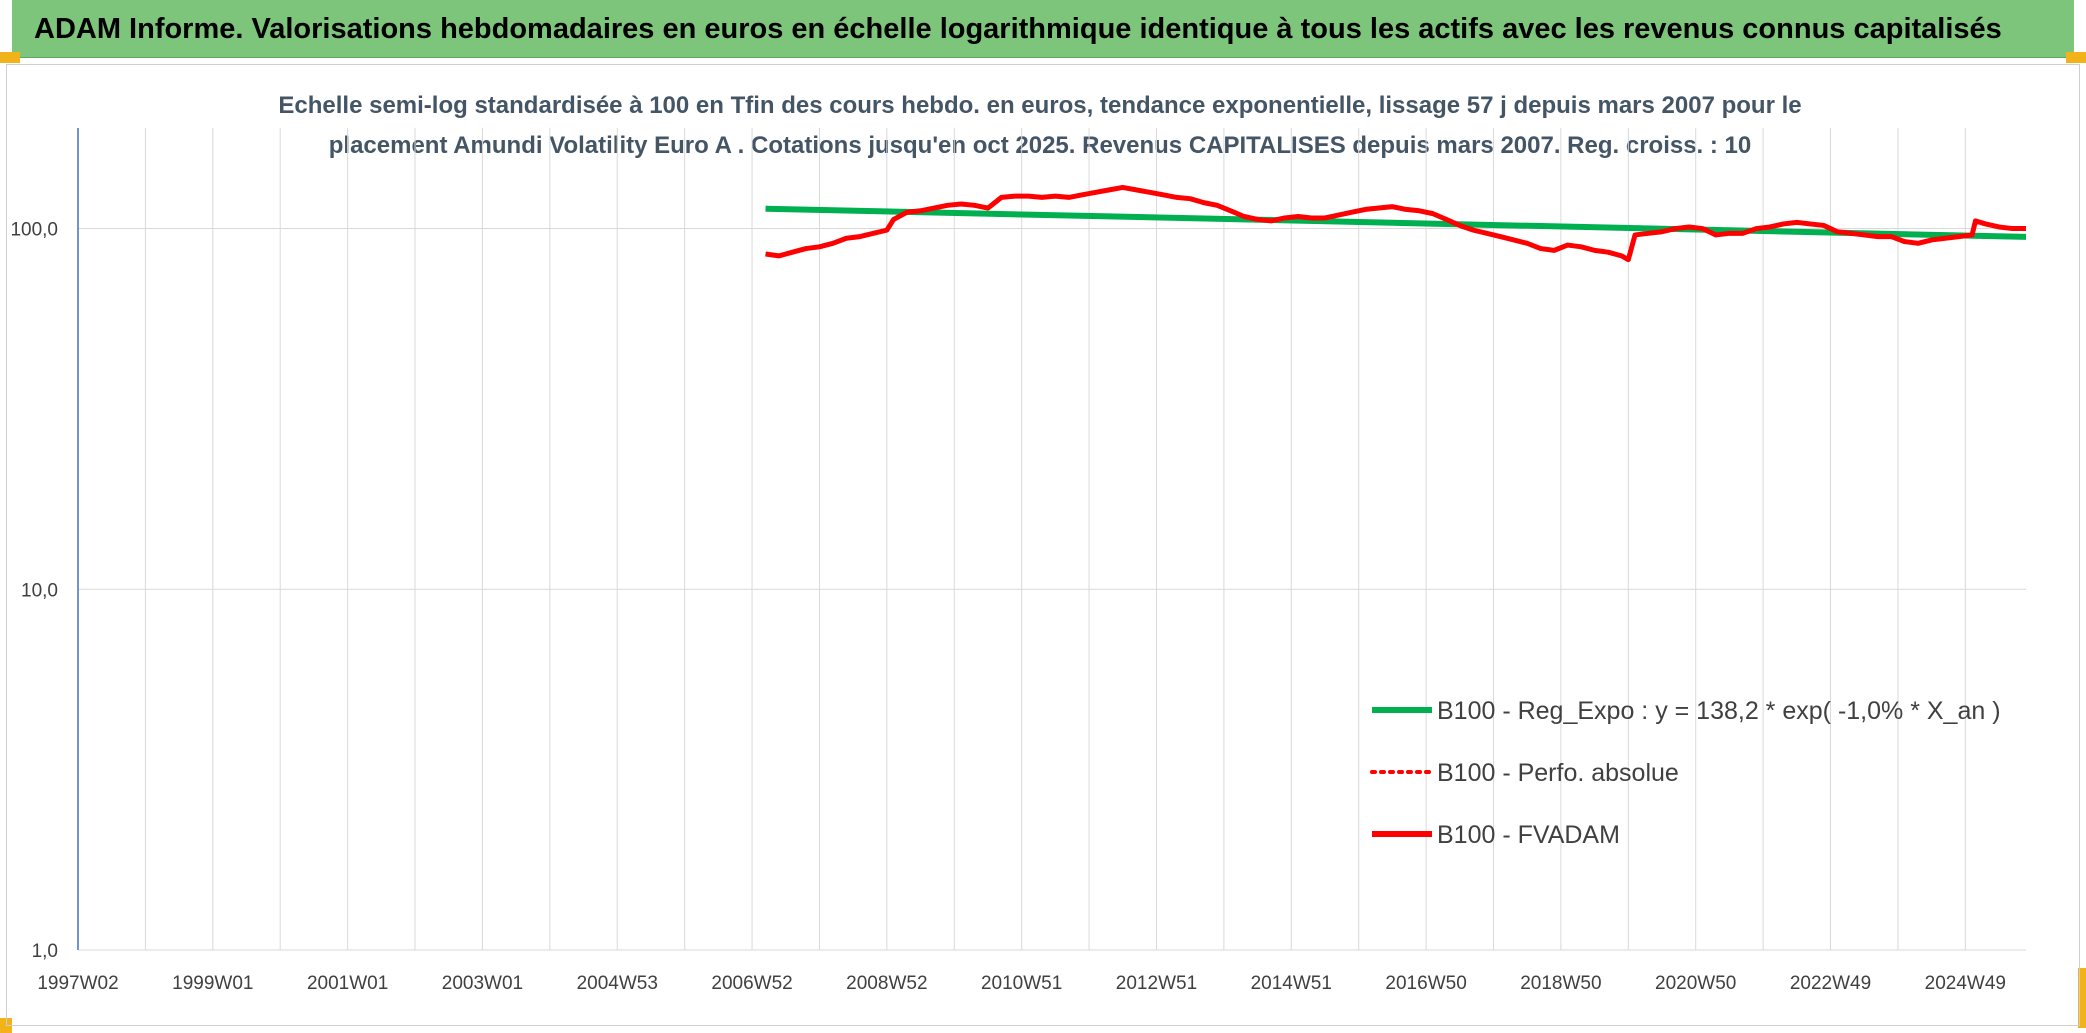 This screenshot has height=1033, width=2086. I want to click on corner-marker-top-right, so click(2076, 57).